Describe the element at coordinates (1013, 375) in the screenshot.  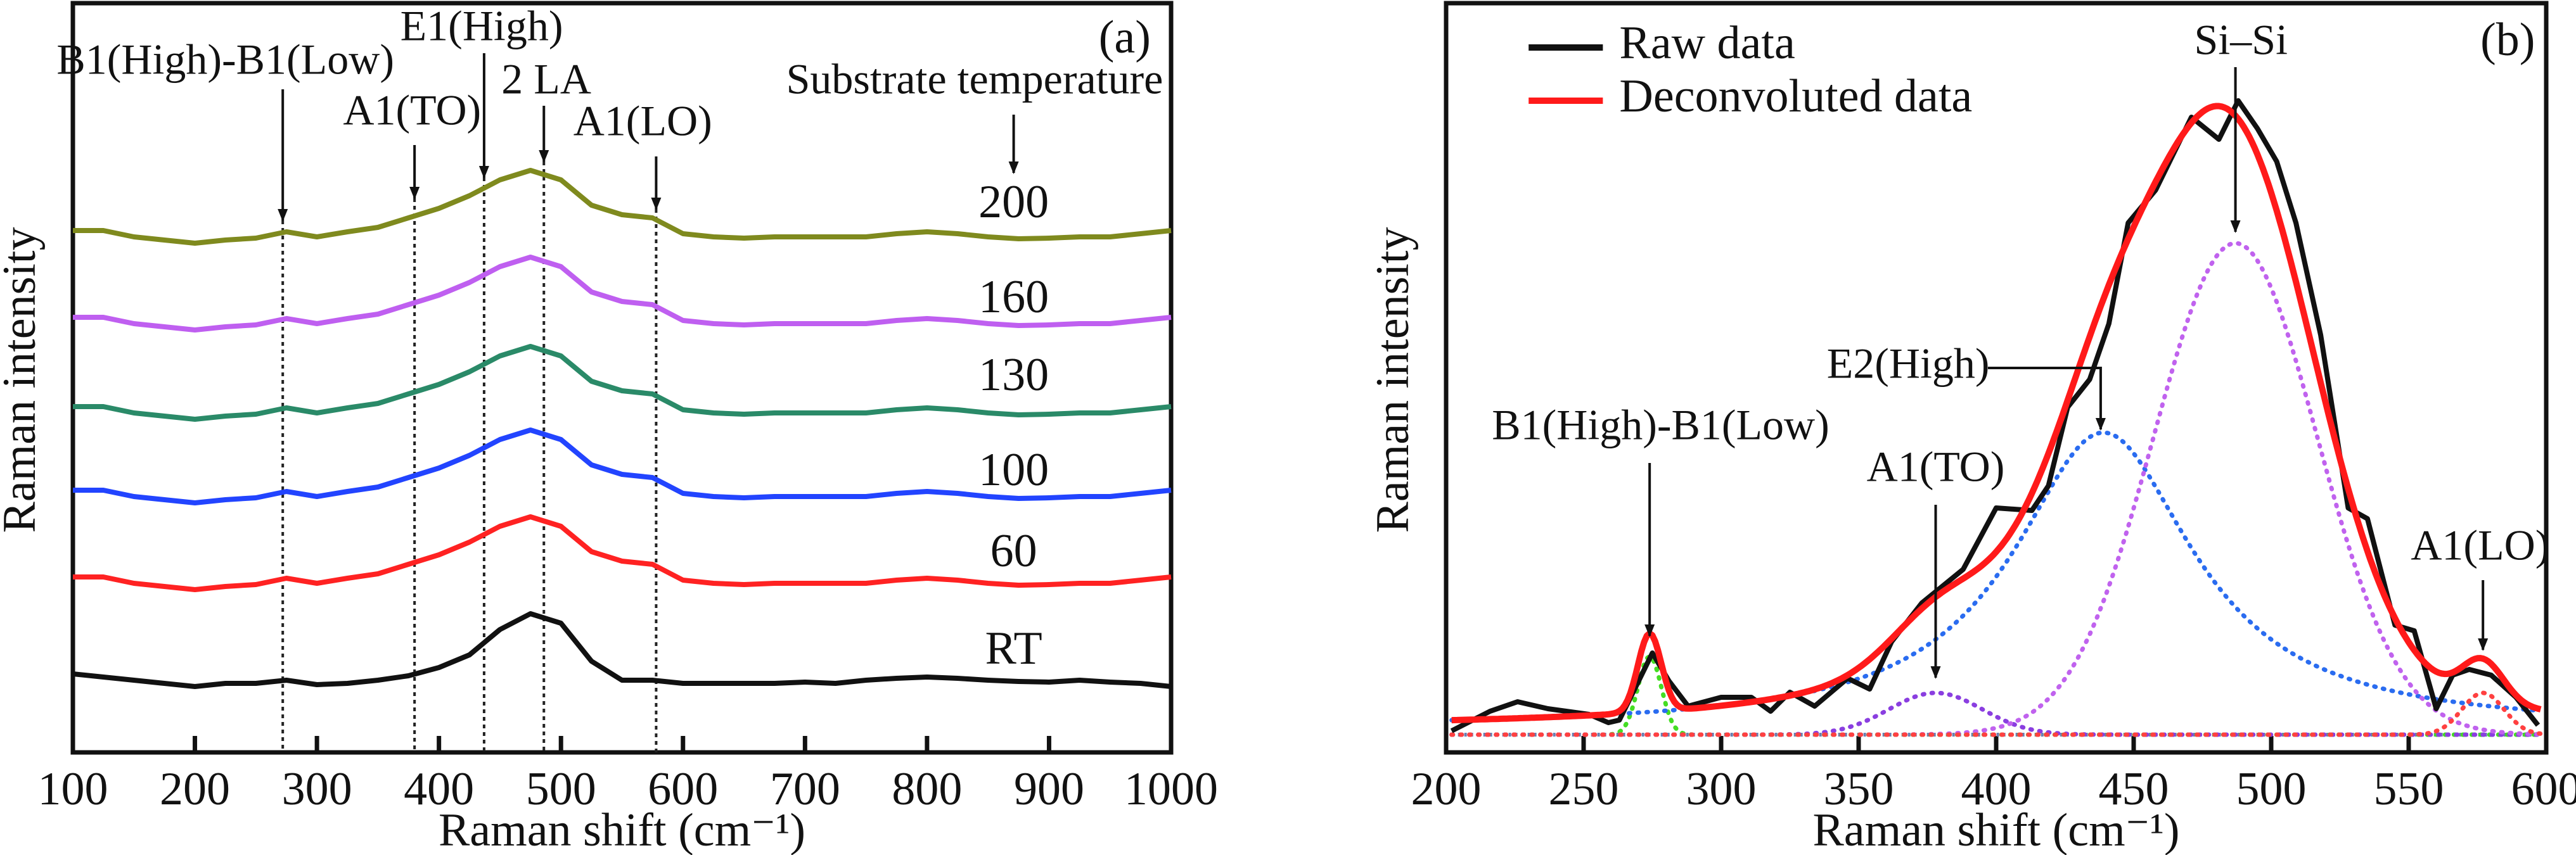
I see `series-label: 130` at that location.